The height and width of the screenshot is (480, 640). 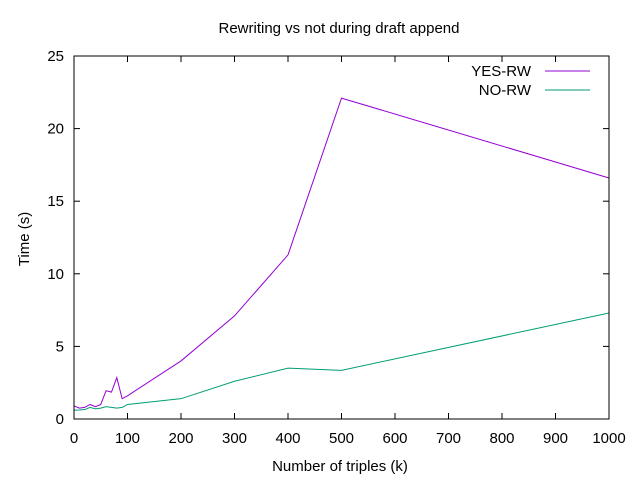 I want to click on x-tick-label: 600, so click(x=394, y=438).